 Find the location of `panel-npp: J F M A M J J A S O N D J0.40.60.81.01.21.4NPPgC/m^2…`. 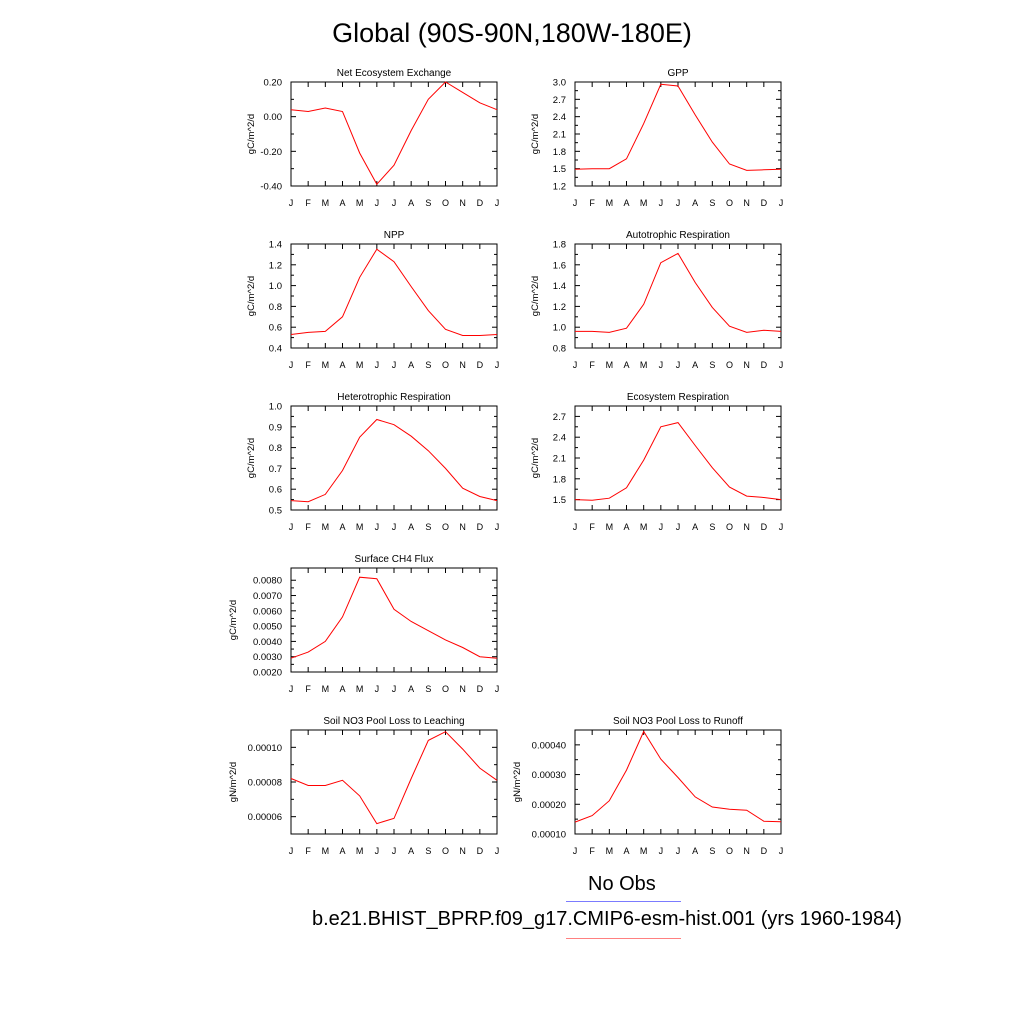

panel-npp: J F M A M J J A S O N D J0.40.60.81.01.21.4NPPgC/m^2… is located at coordinates (372, 300).